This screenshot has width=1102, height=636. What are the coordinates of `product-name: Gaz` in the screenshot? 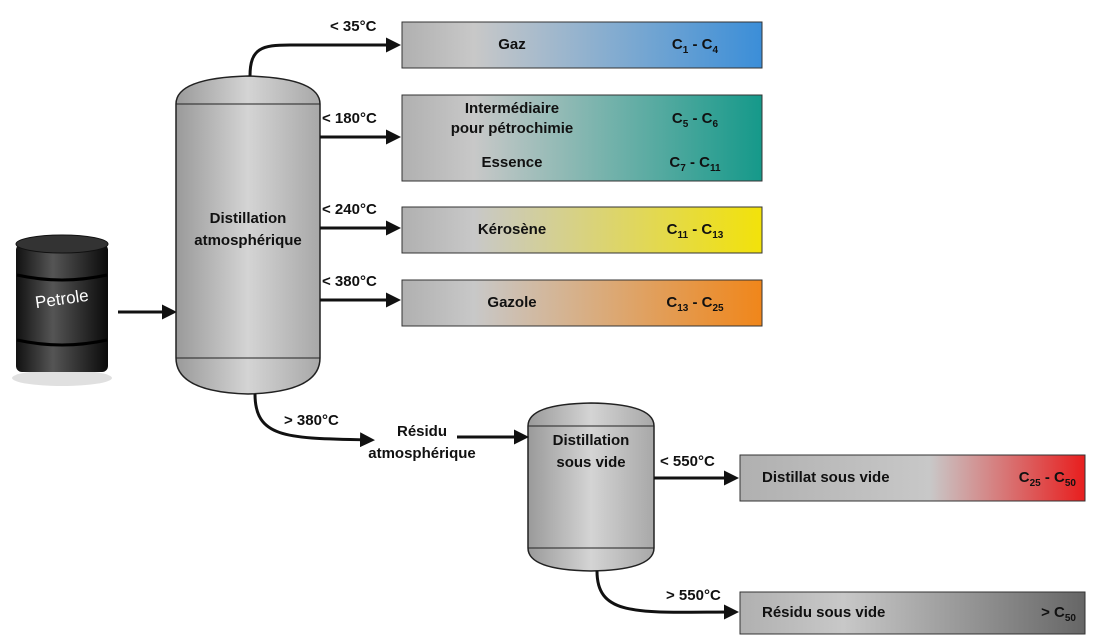 It's located at (512, 44).